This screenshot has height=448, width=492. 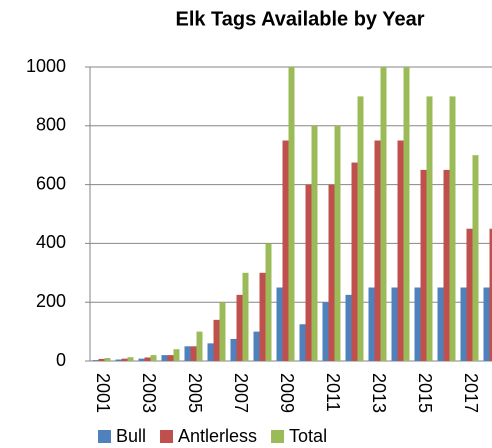 I want to click on legend-label: Total, so click(x=308, y=436).